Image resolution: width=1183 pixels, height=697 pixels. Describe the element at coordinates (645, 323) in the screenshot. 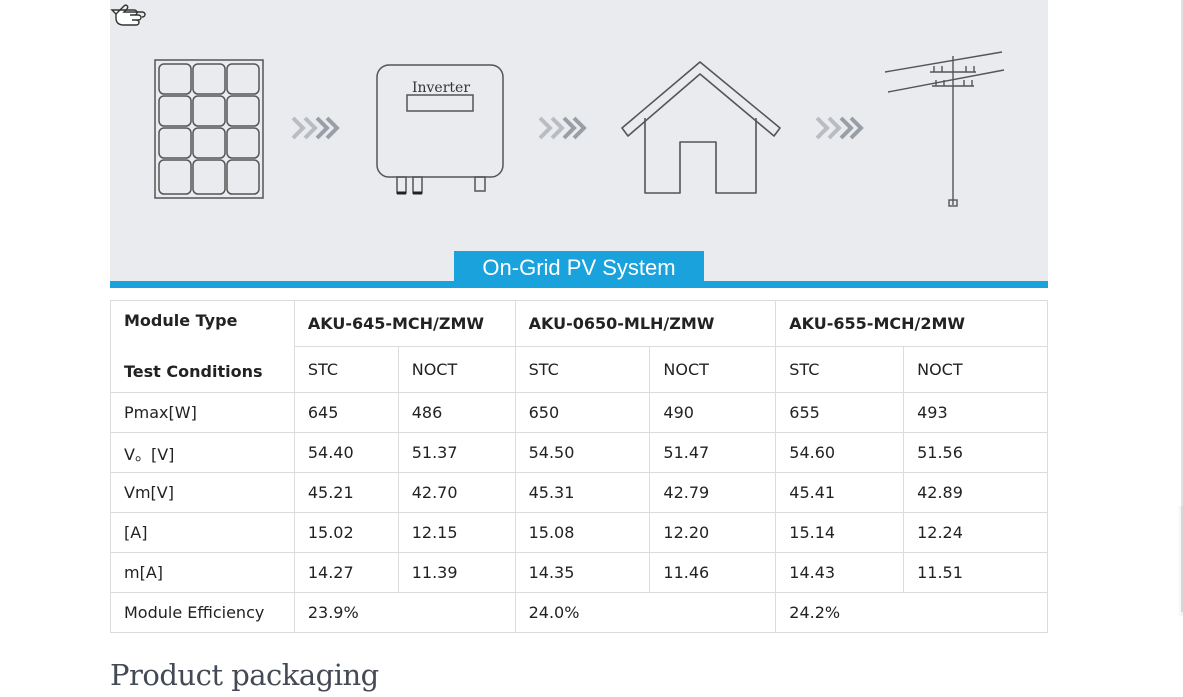

I see `model-header: AKU-0650-MLH/ZMW` at that location.